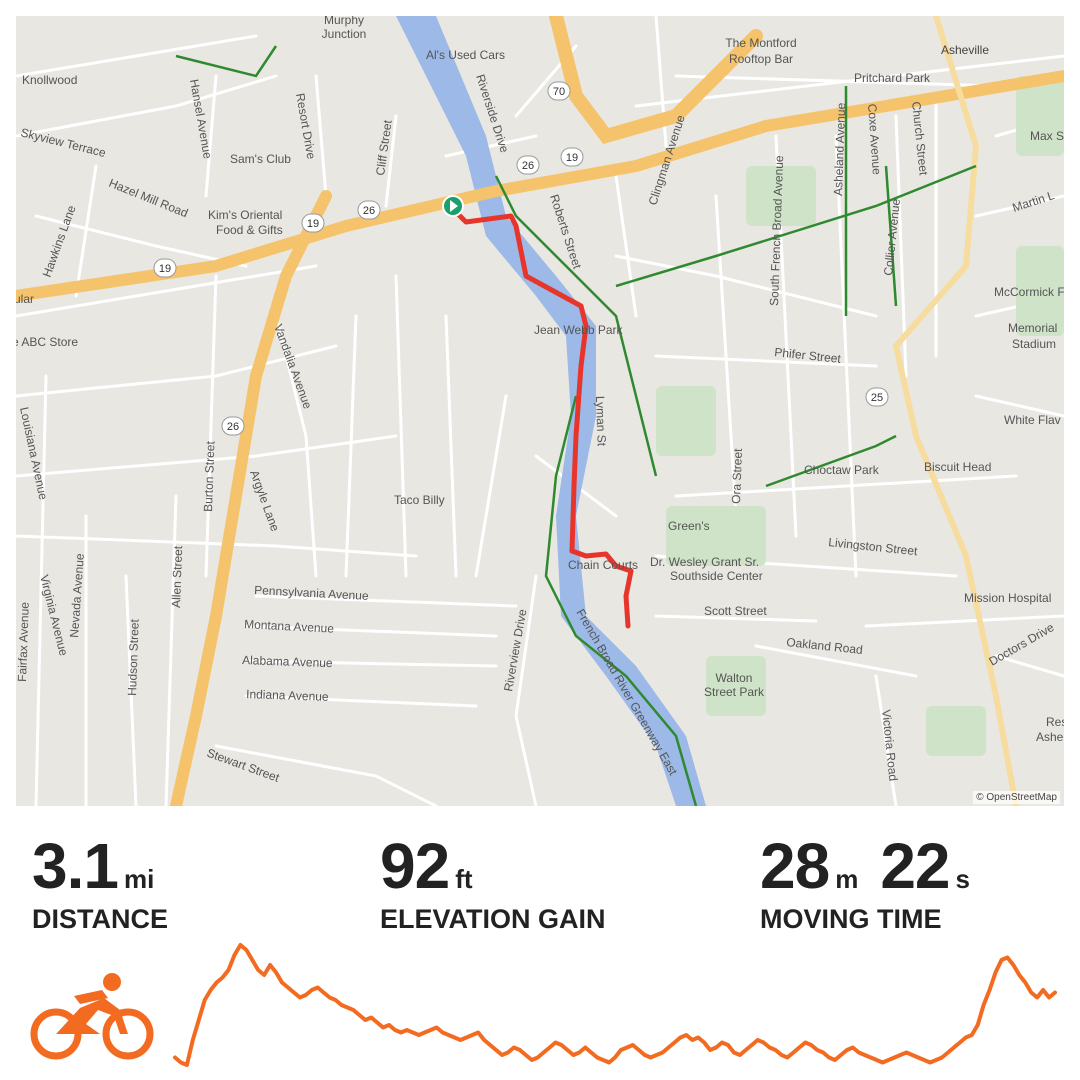 The image size is (1080, 1080). I want to click on shield-25: 25, so click(877, 397).